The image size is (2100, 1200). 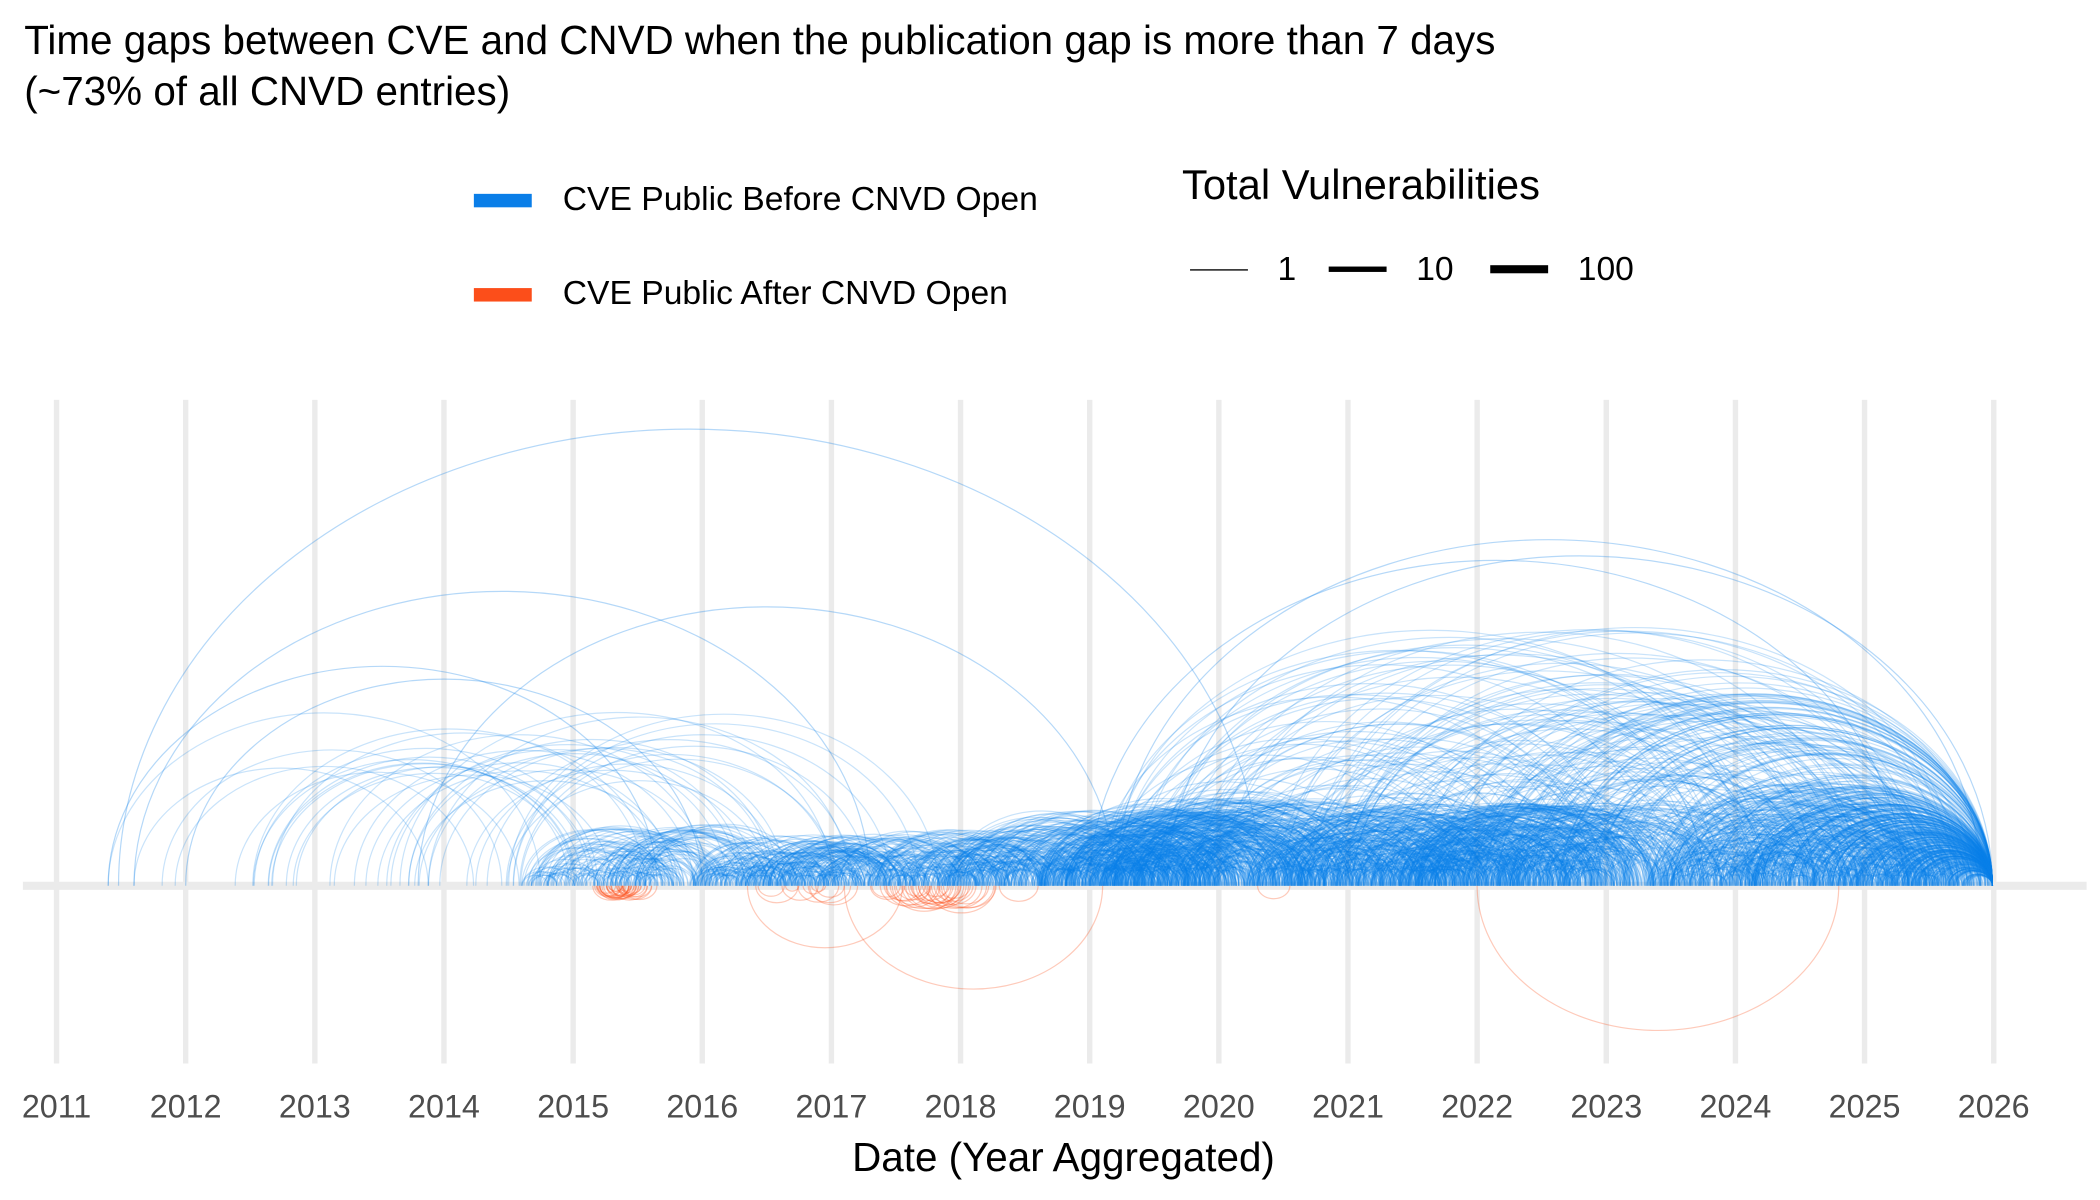 What do you see at coordinates (267, 92) in the screenshot?
I see `chart-subtitle: (~73% of all CNVD entries)` at bounding box center [267, 92].